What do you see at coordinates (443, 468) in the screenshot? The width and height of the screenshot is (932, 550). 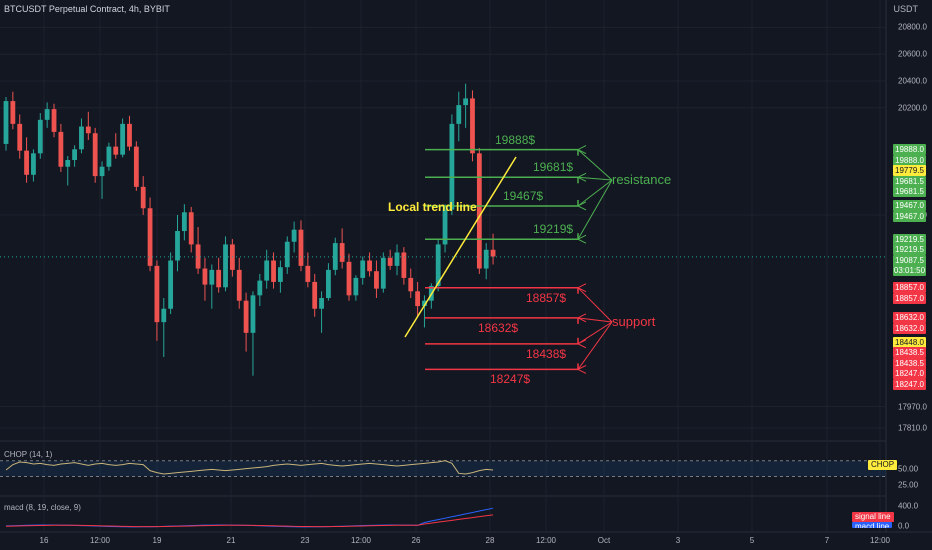 I see `chop-band` at bounding box center [443, 468].